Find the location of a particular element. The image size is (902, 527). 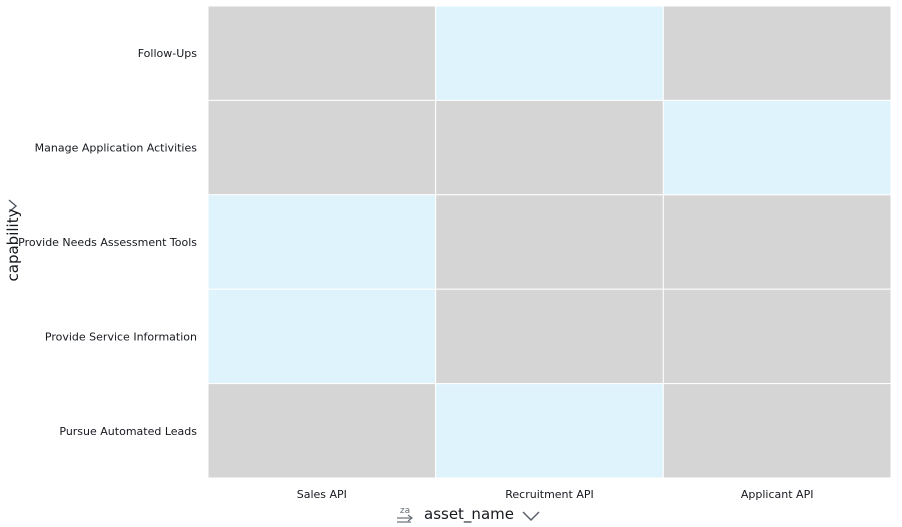

x-axis-title: asset_name is located at coordinates (469, 514).